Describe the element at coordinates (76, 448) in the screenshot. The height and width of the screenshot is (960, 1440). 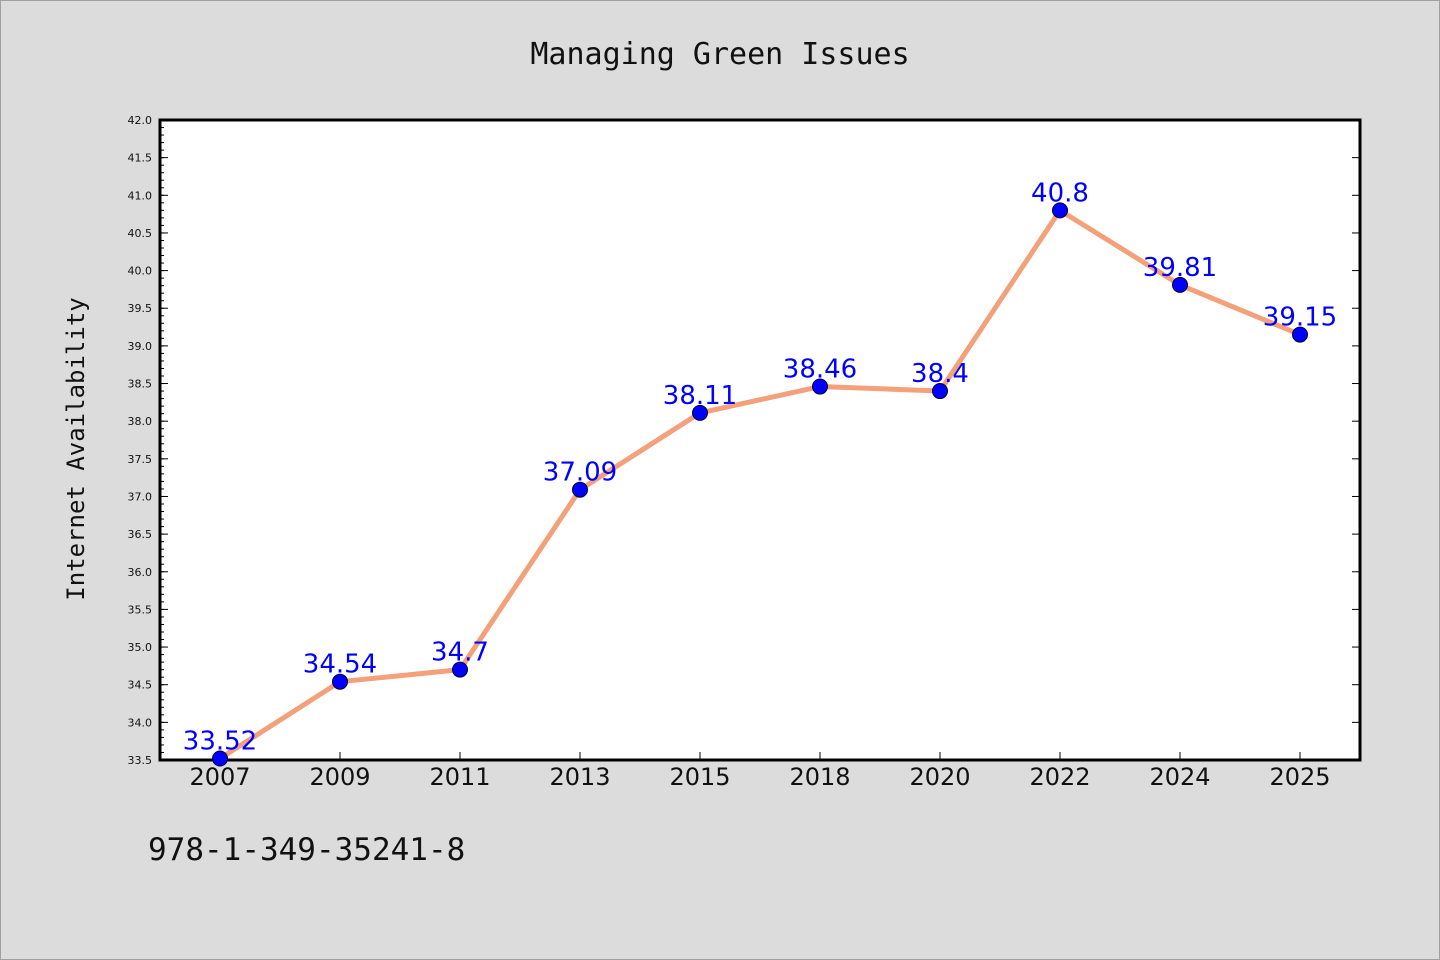
I see `y-axis-label: Internet Availability` at that location.